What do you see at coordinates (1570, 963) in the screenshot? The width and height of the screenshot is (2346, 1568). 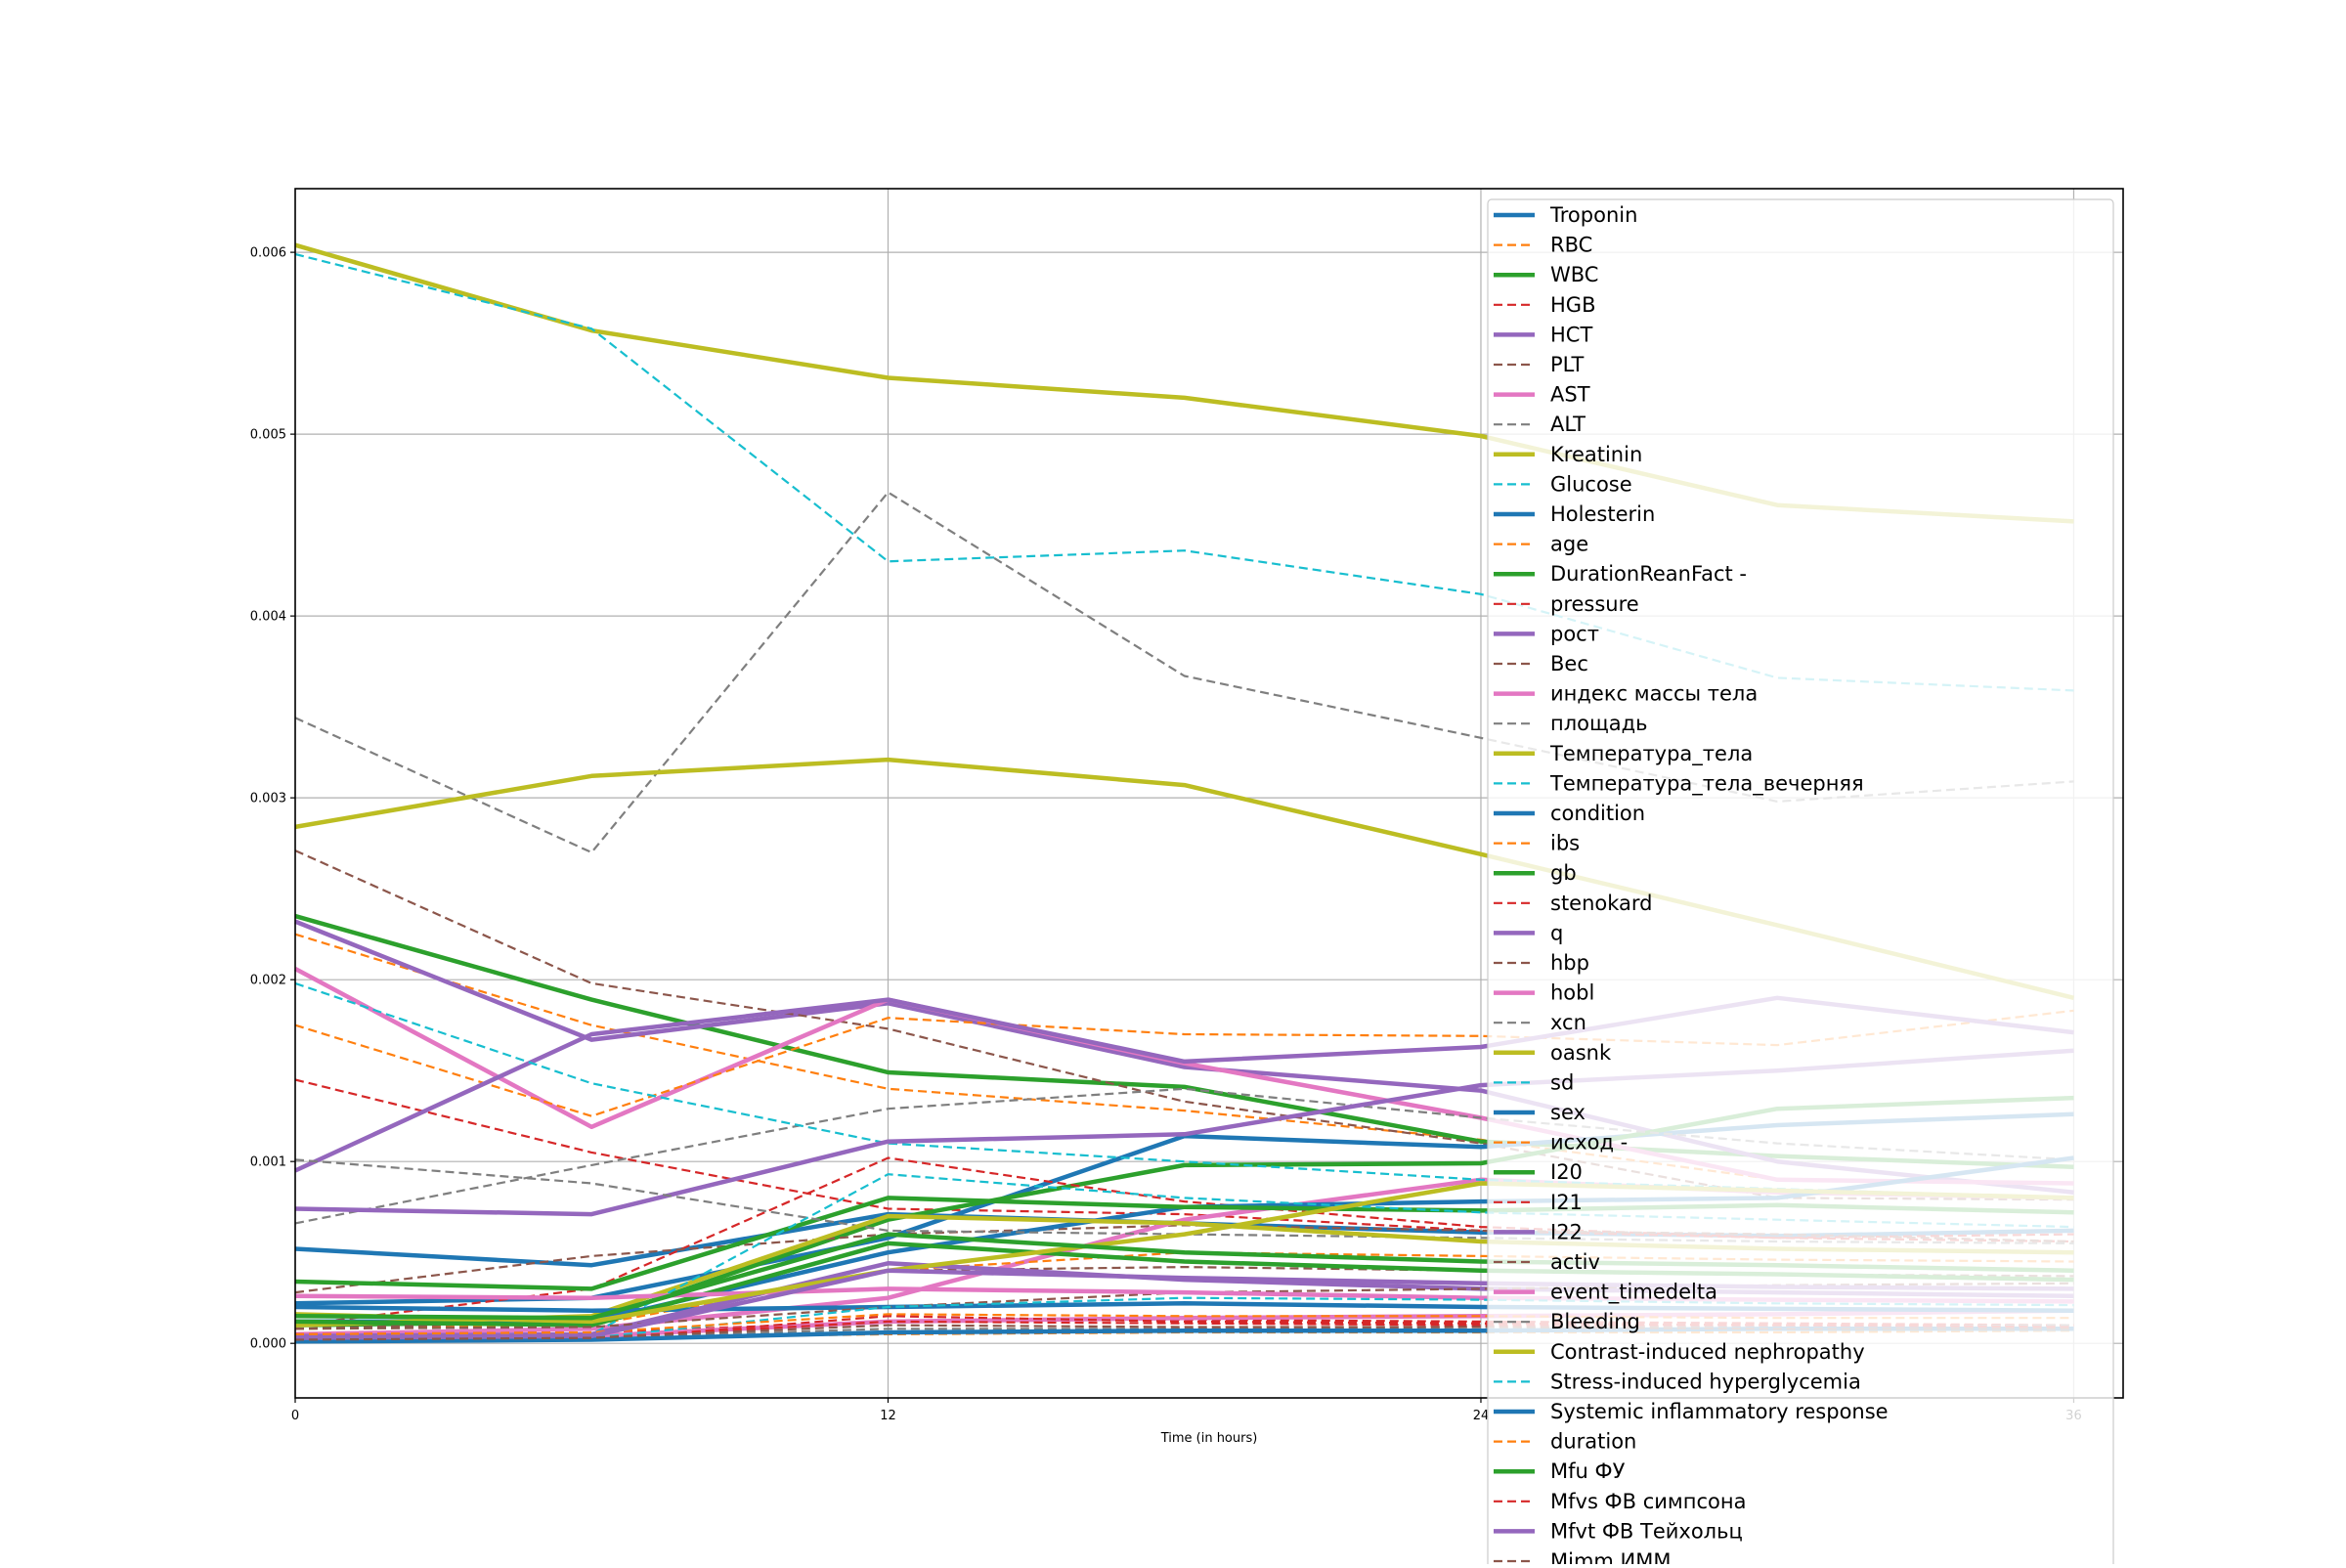 I see `legend-label-25: hbp` at bounding box center [1570, 963].